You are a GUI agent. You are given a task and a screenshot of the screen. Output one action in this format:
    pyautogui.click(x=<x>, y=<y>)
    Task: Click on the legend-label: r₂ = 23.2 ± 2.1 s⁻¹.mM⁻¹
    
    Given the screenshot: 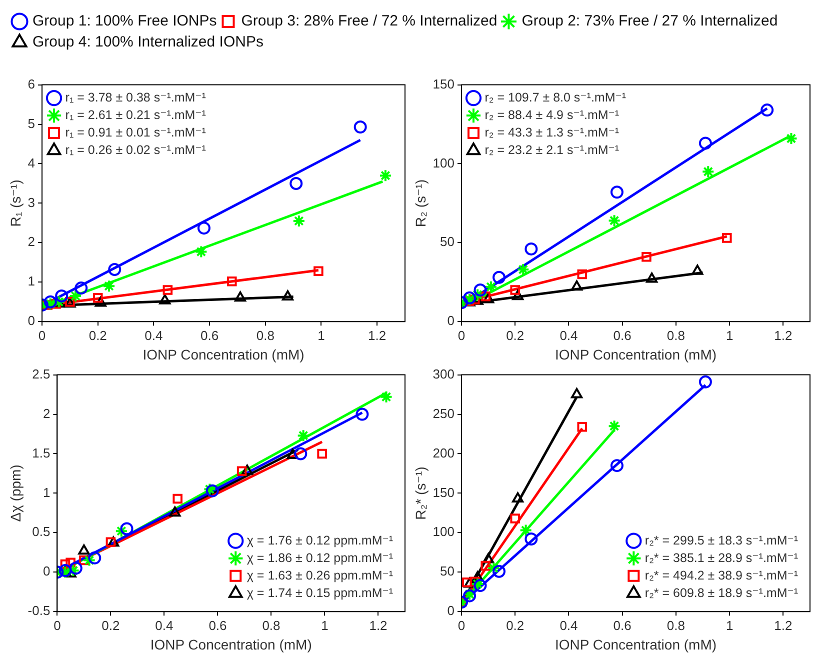 What is the action you would take?
    pyautogui.click(x=552, y=150)
    